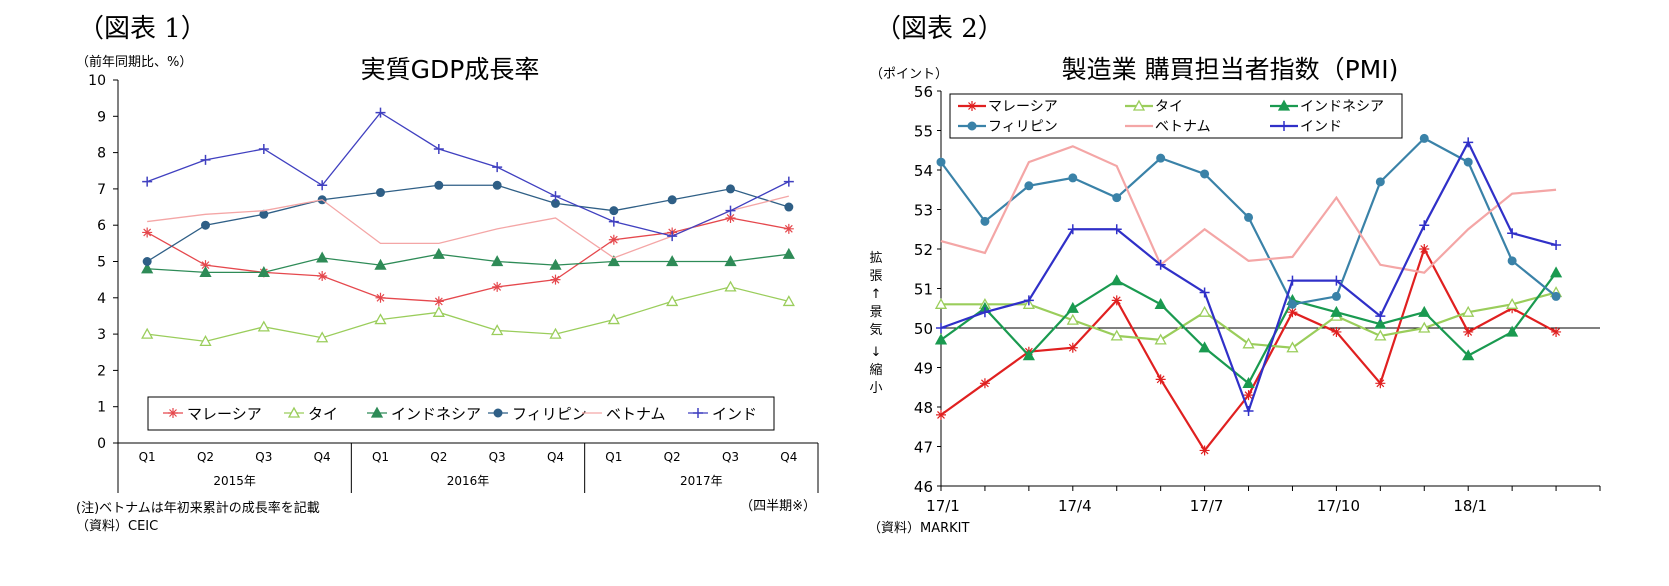 The height and width of the screenshot is (586, 1669). I want to click on chart2-unit-label: （ポイント）, so click(909, 74).